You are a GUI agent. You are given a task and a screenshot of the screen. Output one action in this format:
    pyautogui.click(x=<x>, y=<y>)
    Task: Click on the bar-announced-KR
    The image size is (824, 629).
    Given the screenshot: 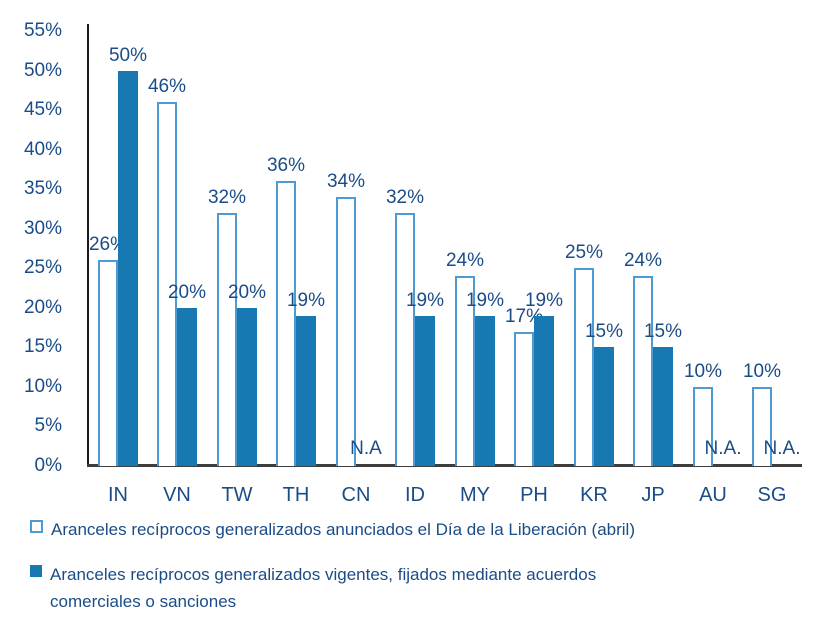 What is the action you would take?
    pyautogui.click(x=584, y=367)
    